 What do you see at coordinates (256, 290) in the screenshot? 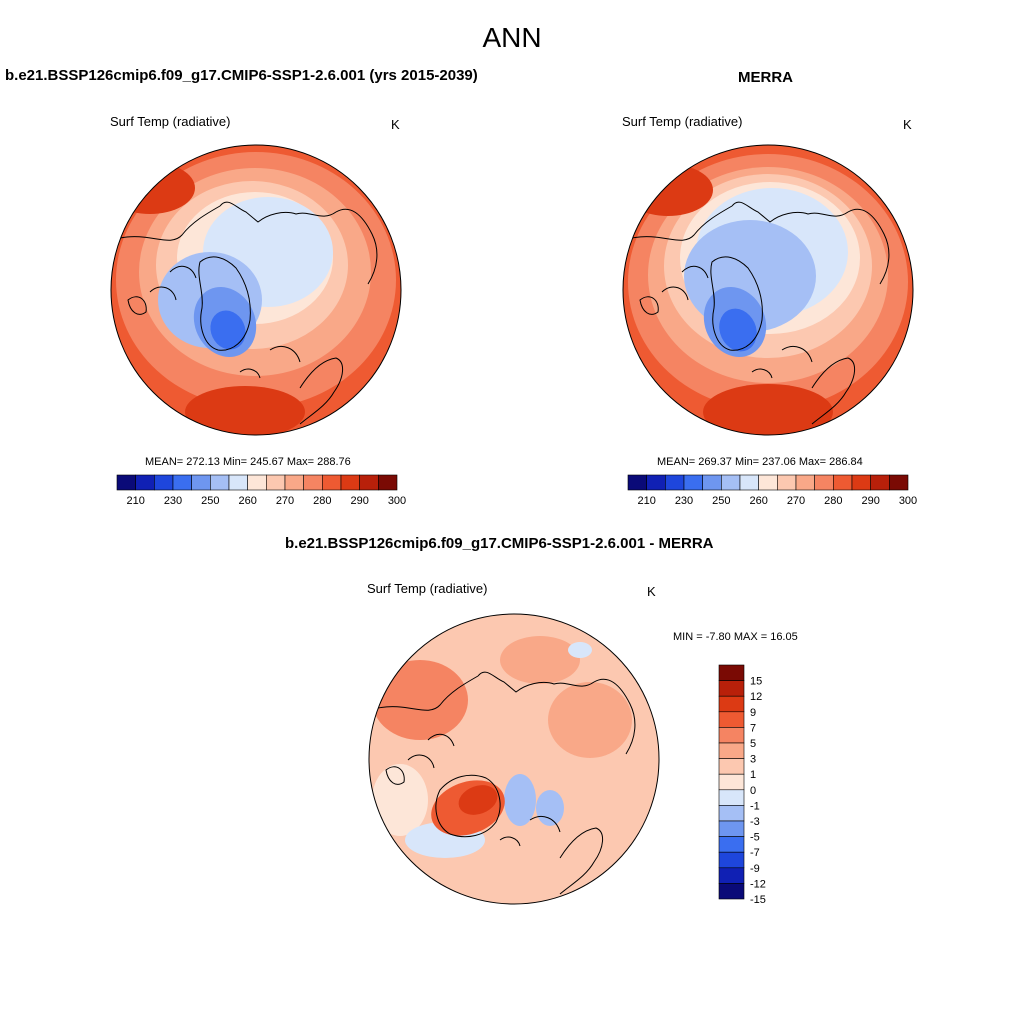
I see `model-polar-map` at bounding box center [256, 290].